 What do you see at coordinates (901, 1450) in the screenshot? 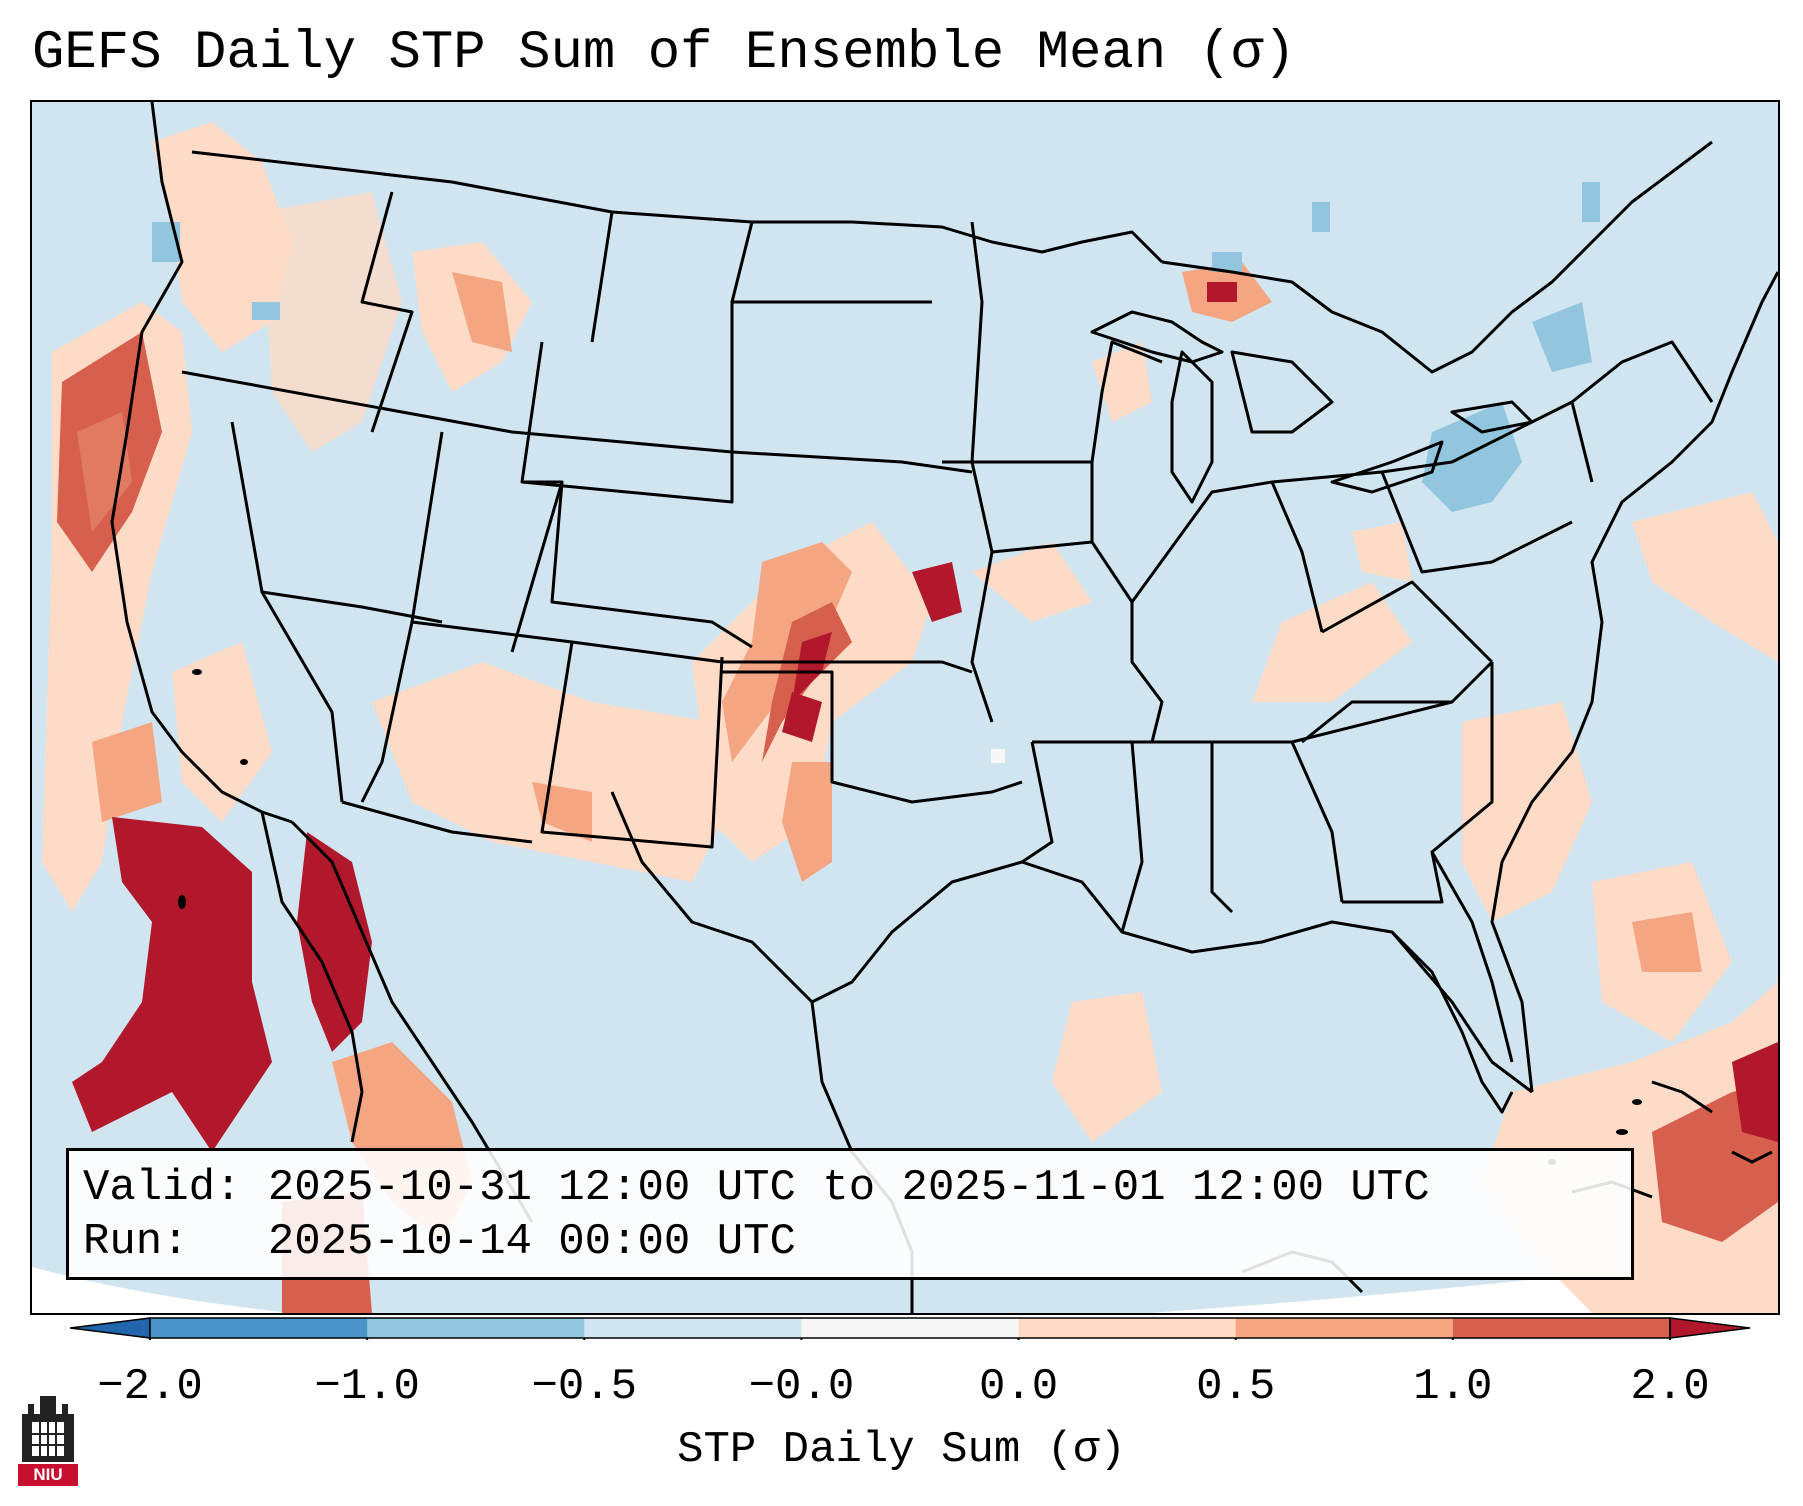
I see `colorbar-label: STP Daily Sum (σ)` at bounding box center [901, 1450].